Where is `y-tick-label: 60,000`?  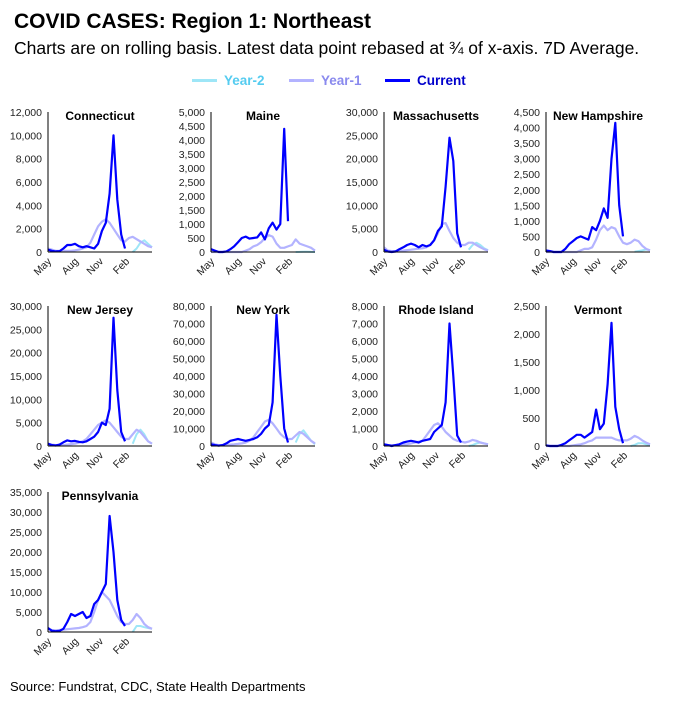 y-tick-label: 60,000 is located at coordinates (189, 342).